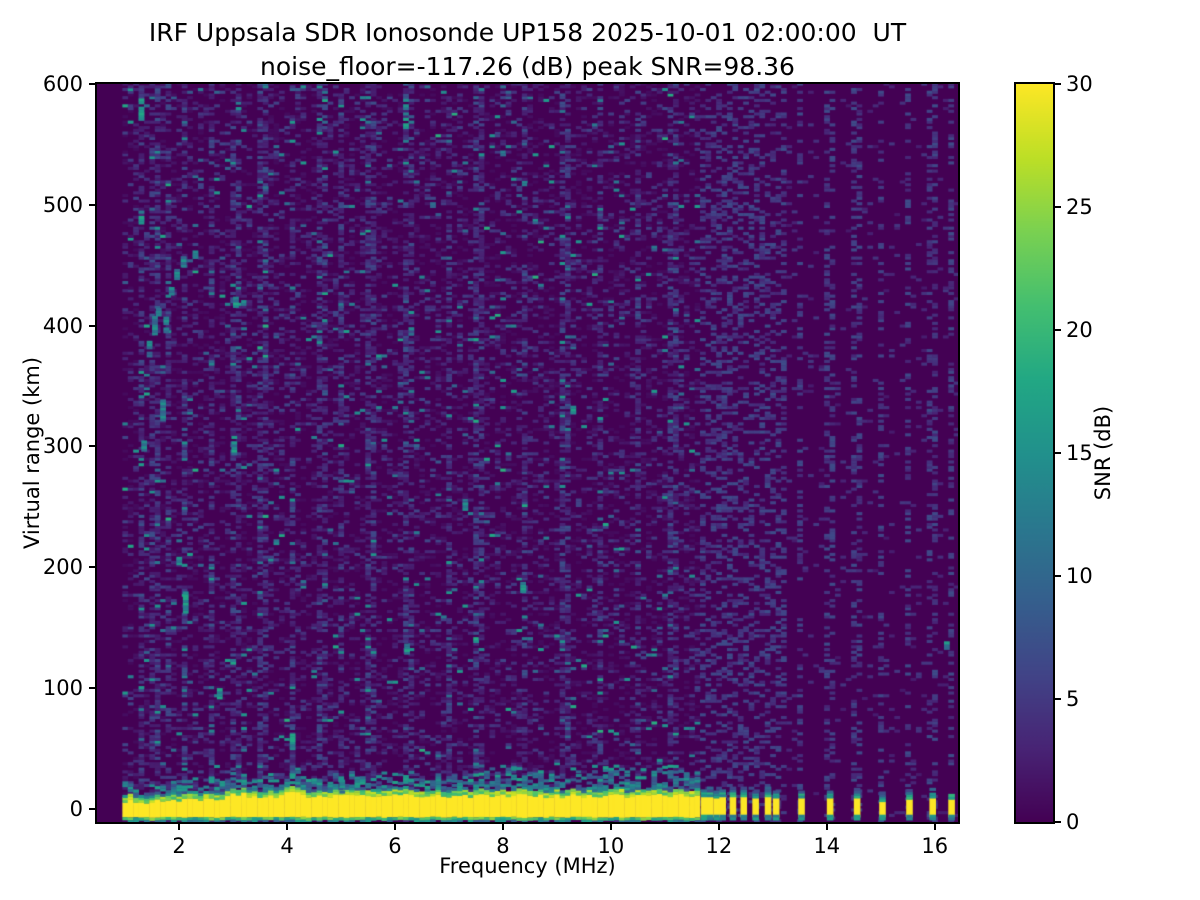 This screenshot has height=900, width=1200. What do you see at coordinates (1079, 330) in the screenshot?
I see `colorbar-tick-label: 20` at bounding box center [1079, 330].